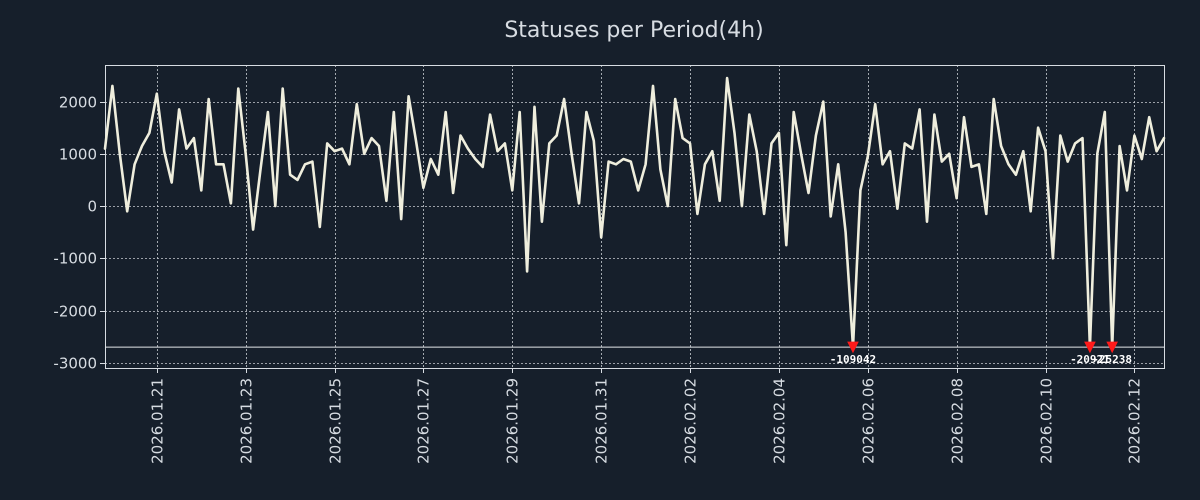 The image size is (1200, 500). What do you see at coordinates (869, 421) in the screenshot?
I see `x-tick-label: 2026.02.06` at bounding box center [869, 421].